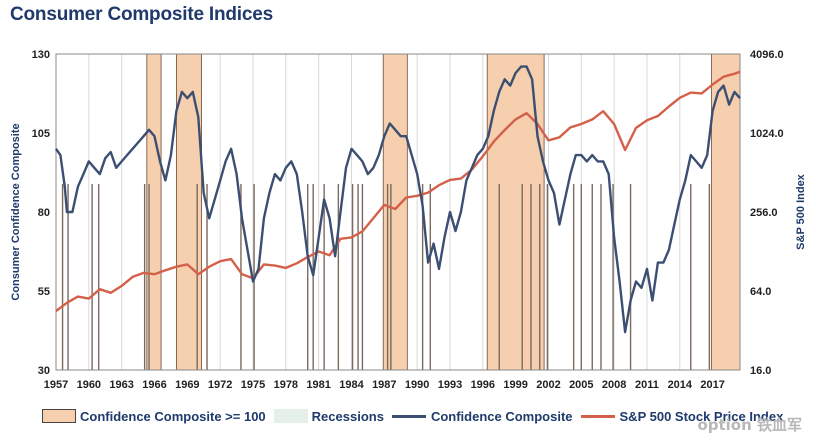 The image size is (816, 445). What do you see at coordinates (187, 385) in the screenshot?
I see `x-tick-label: 1969` at bounding box center [187, 385].